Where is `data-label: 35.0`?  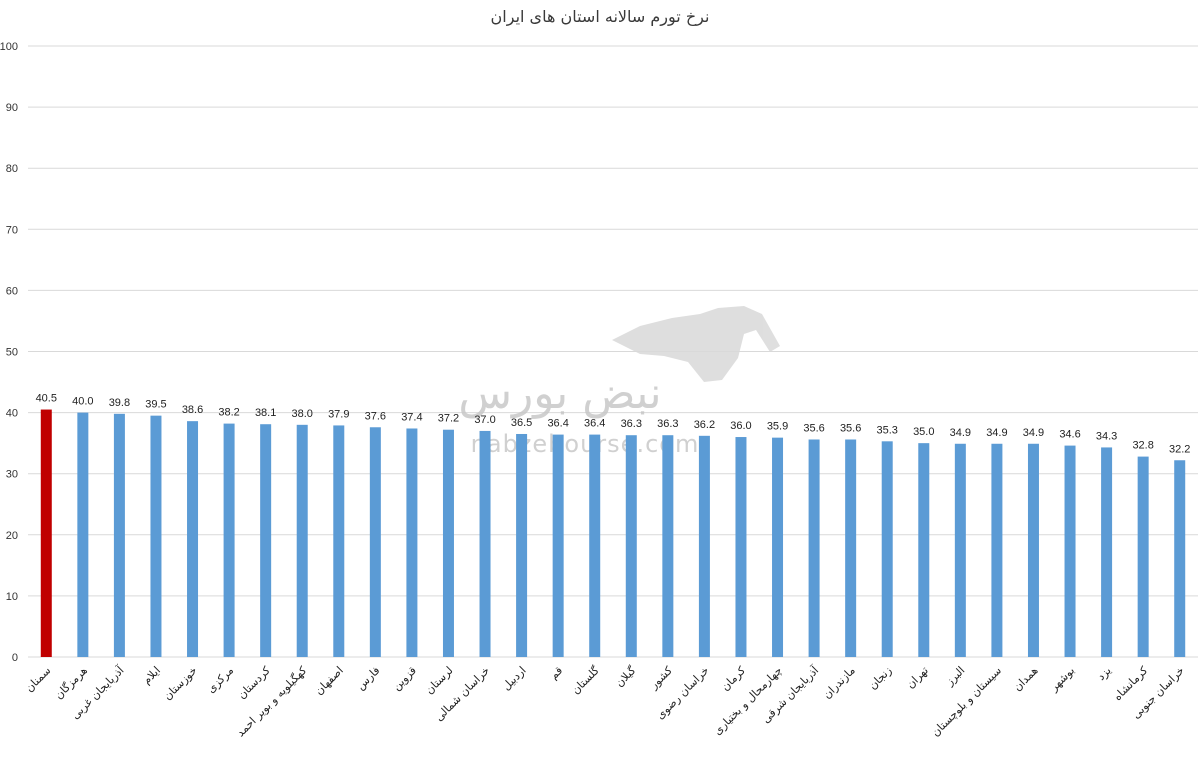
data-label: 35.0 is located at coordinates (923, 432).